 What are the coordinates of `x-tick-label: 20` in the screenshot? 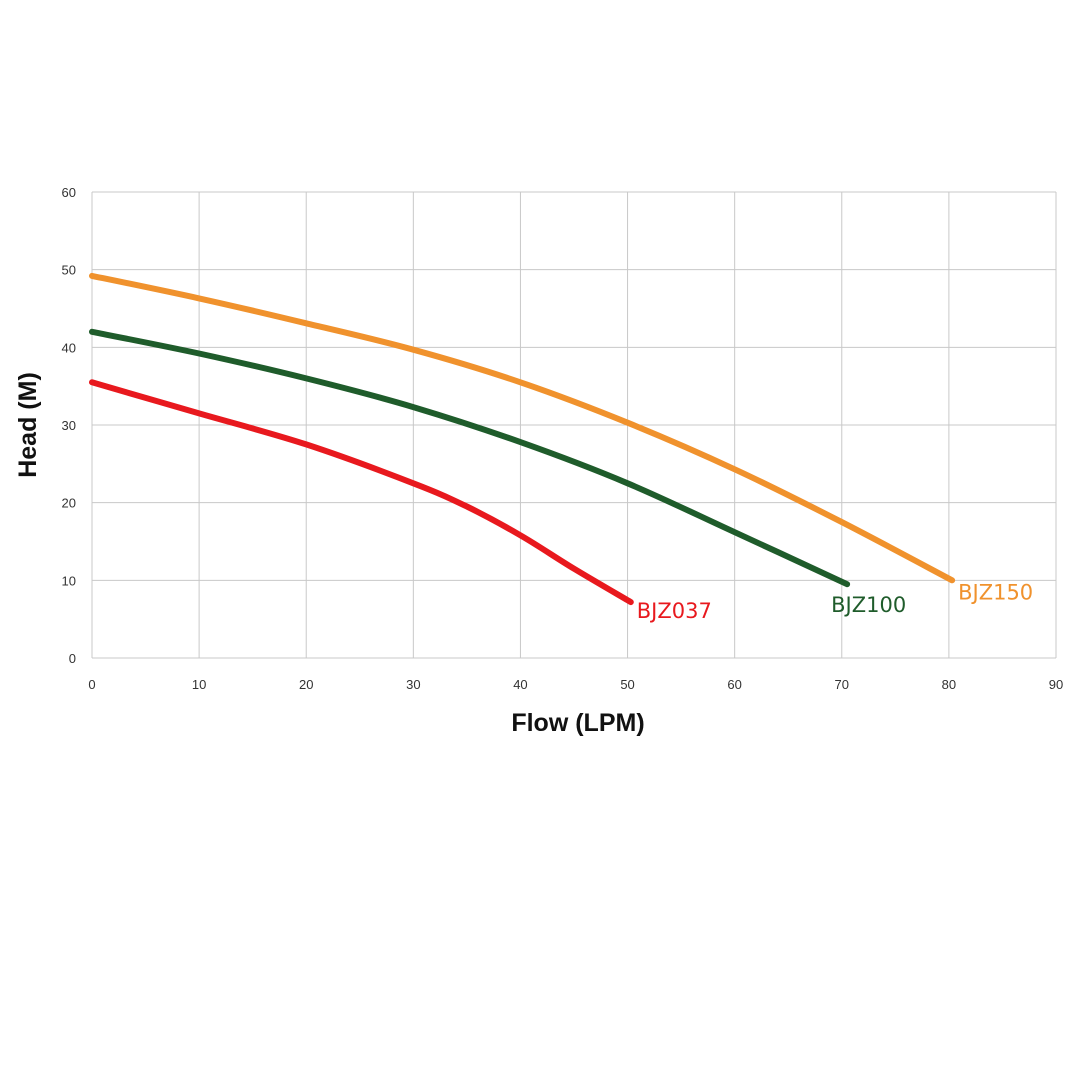 It's located at (306, 684).